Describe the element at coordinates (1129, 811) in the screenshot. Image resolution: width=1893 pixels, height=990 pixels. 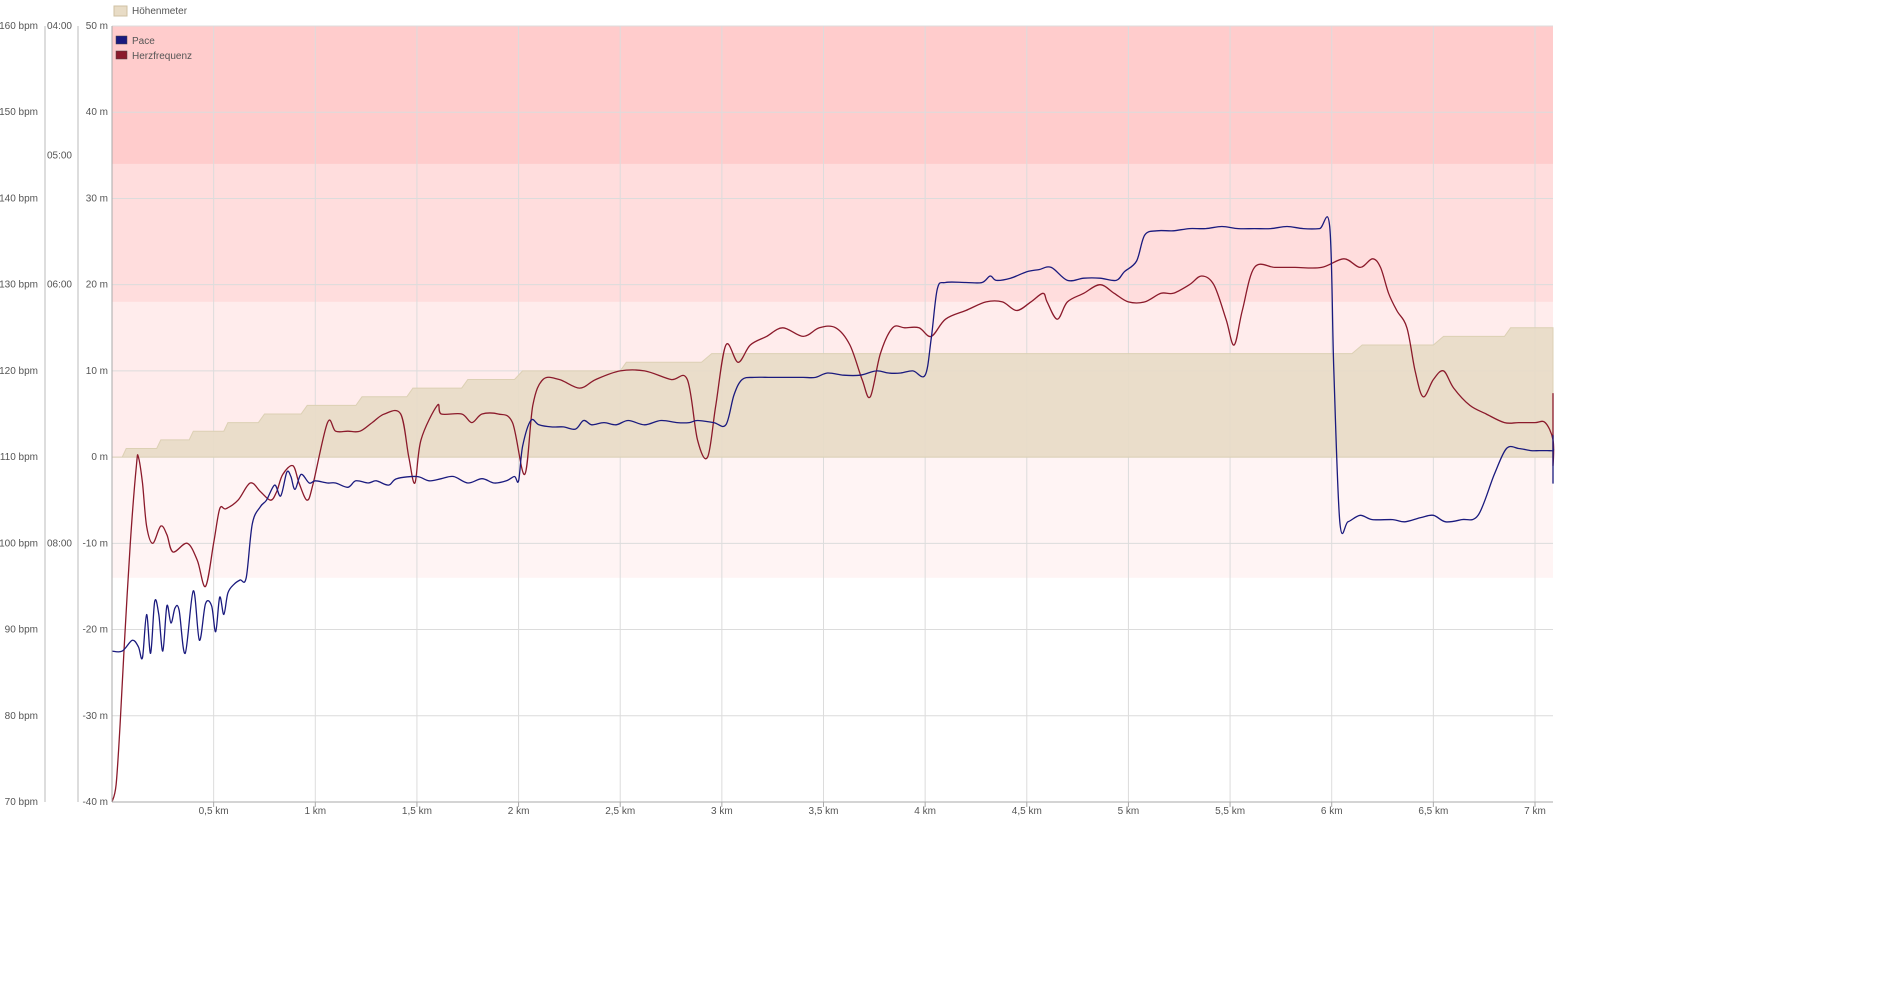
I see `x-tick-label: 5 km` at that location.